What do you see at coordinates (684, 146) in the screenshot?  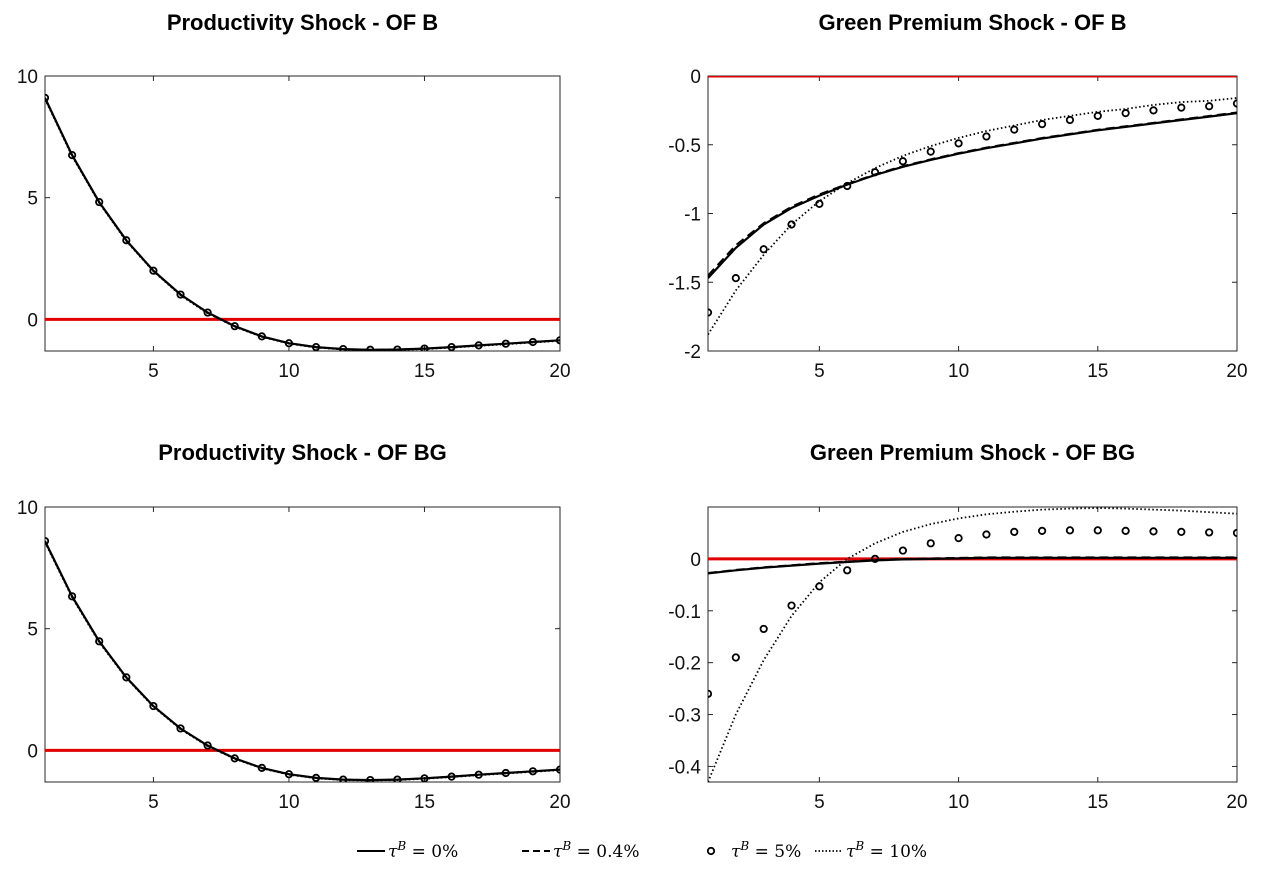 I see `y-tick-label: -0.5` at bounding box center [684, 146].